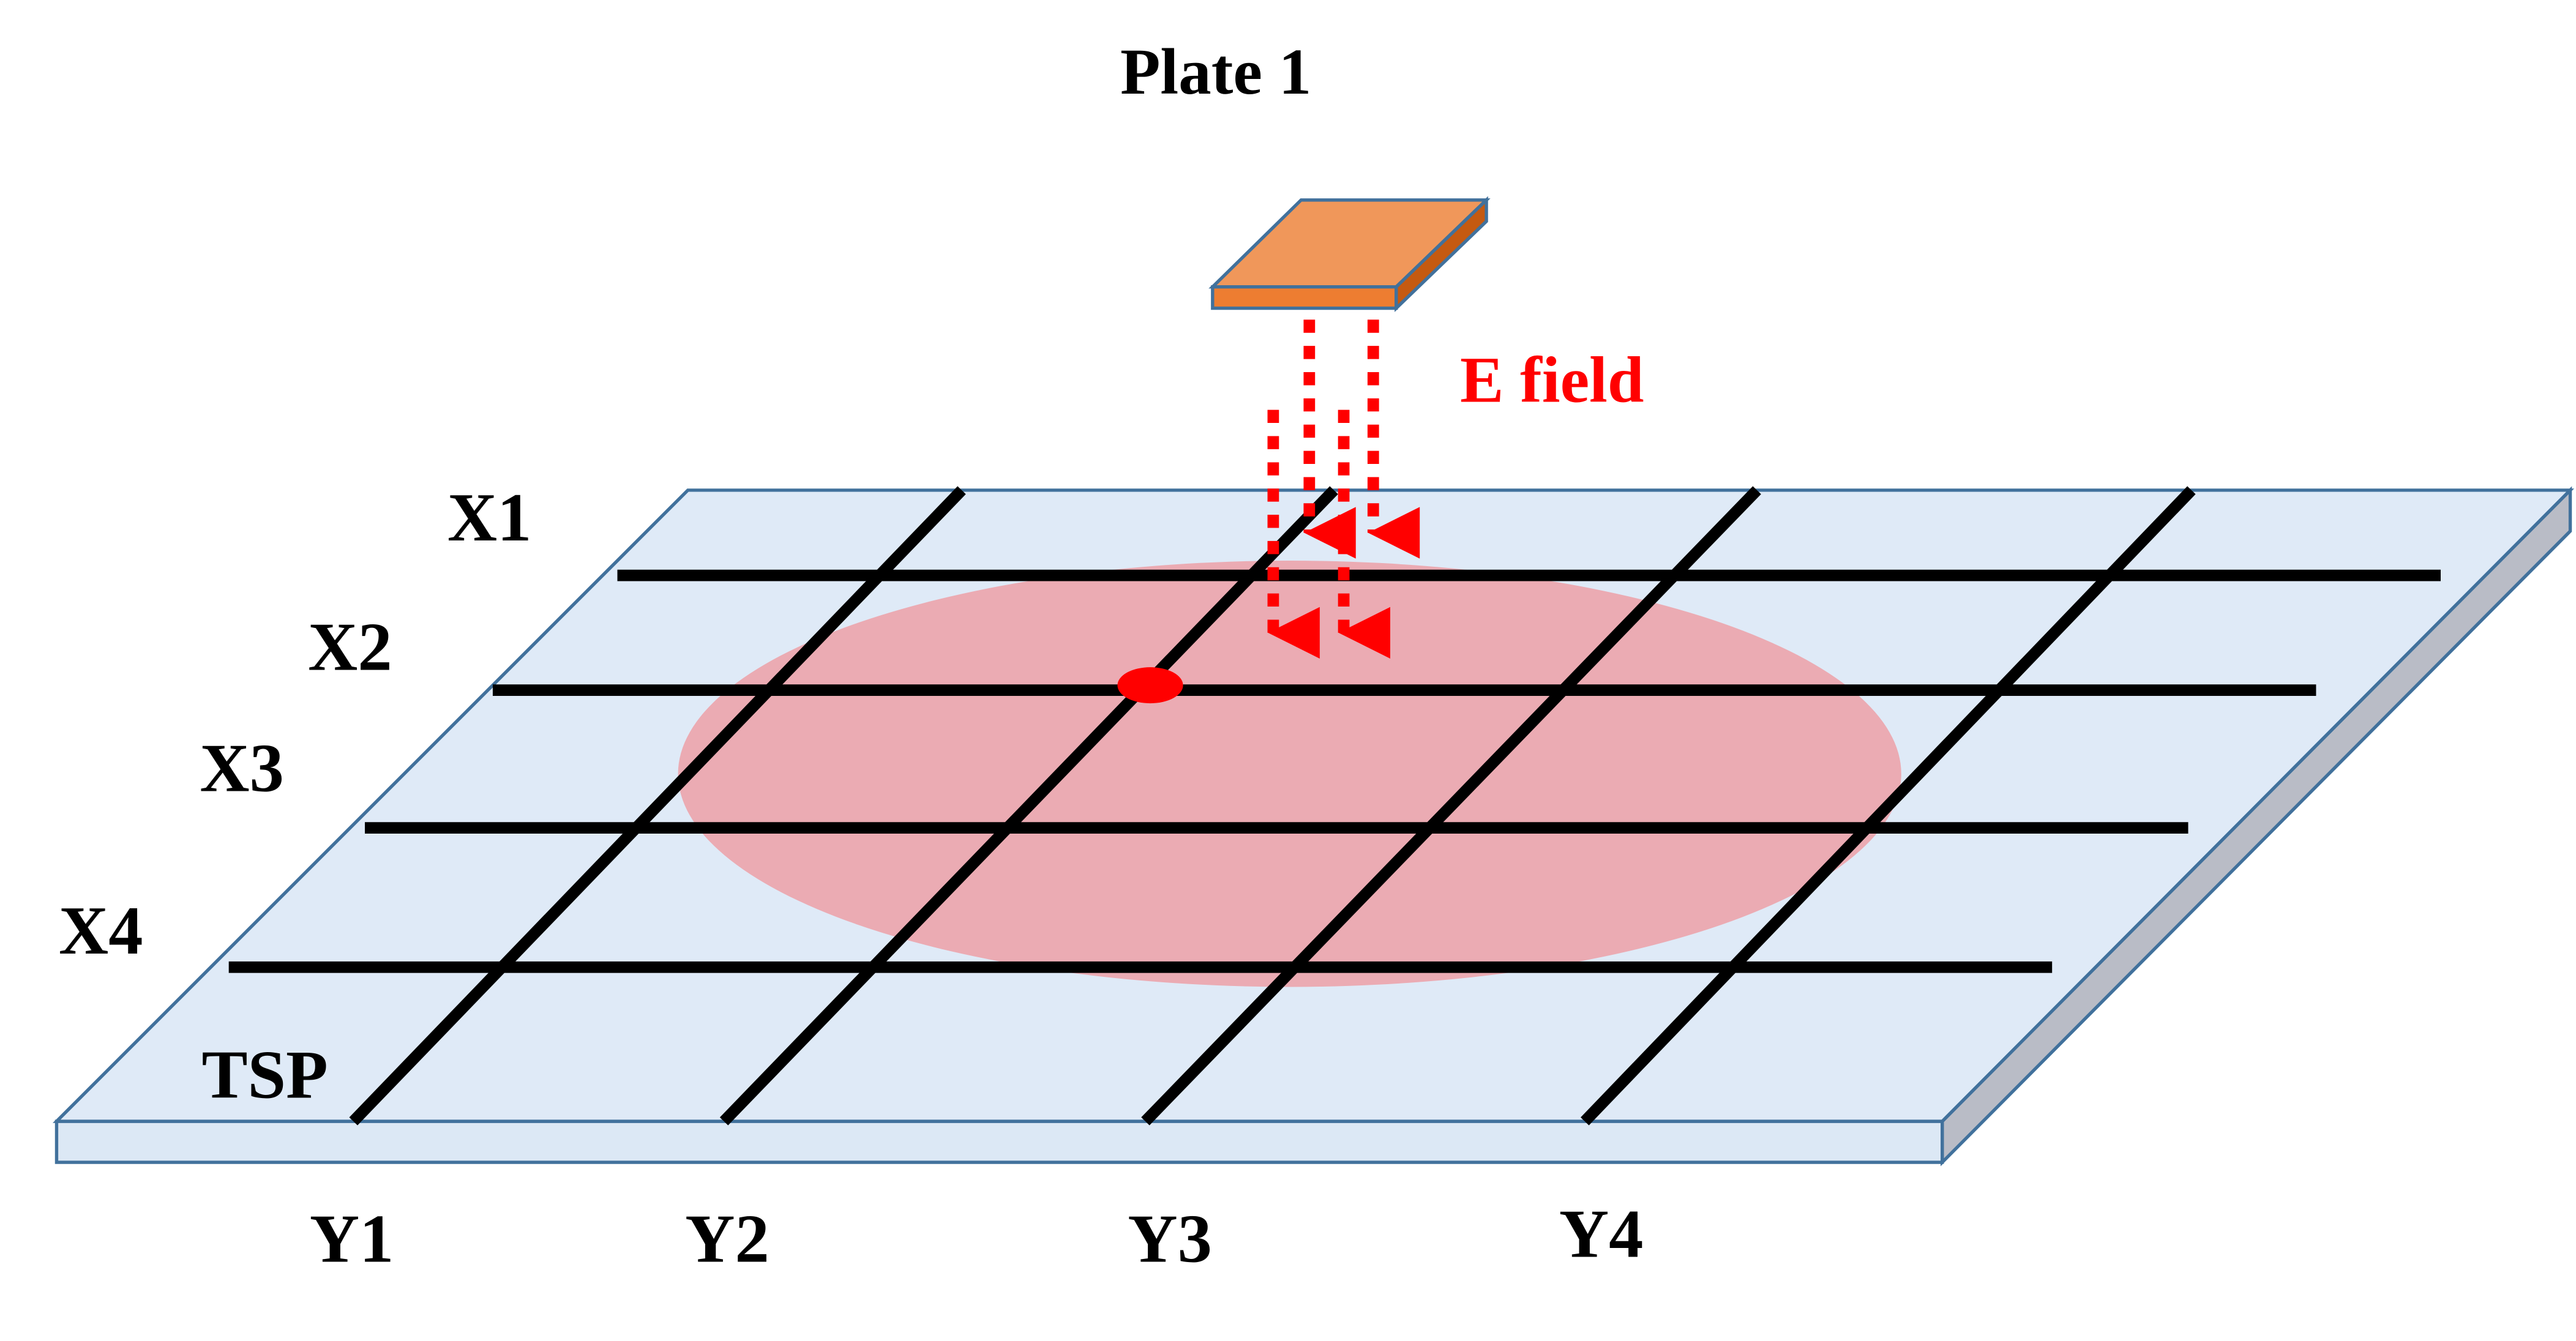 This screenshot has height=1341, width=2576. What do you see at coordinates (1552, 381) in the screenshot?
I see `field-label: E field` at bounding box center [1552, 381].